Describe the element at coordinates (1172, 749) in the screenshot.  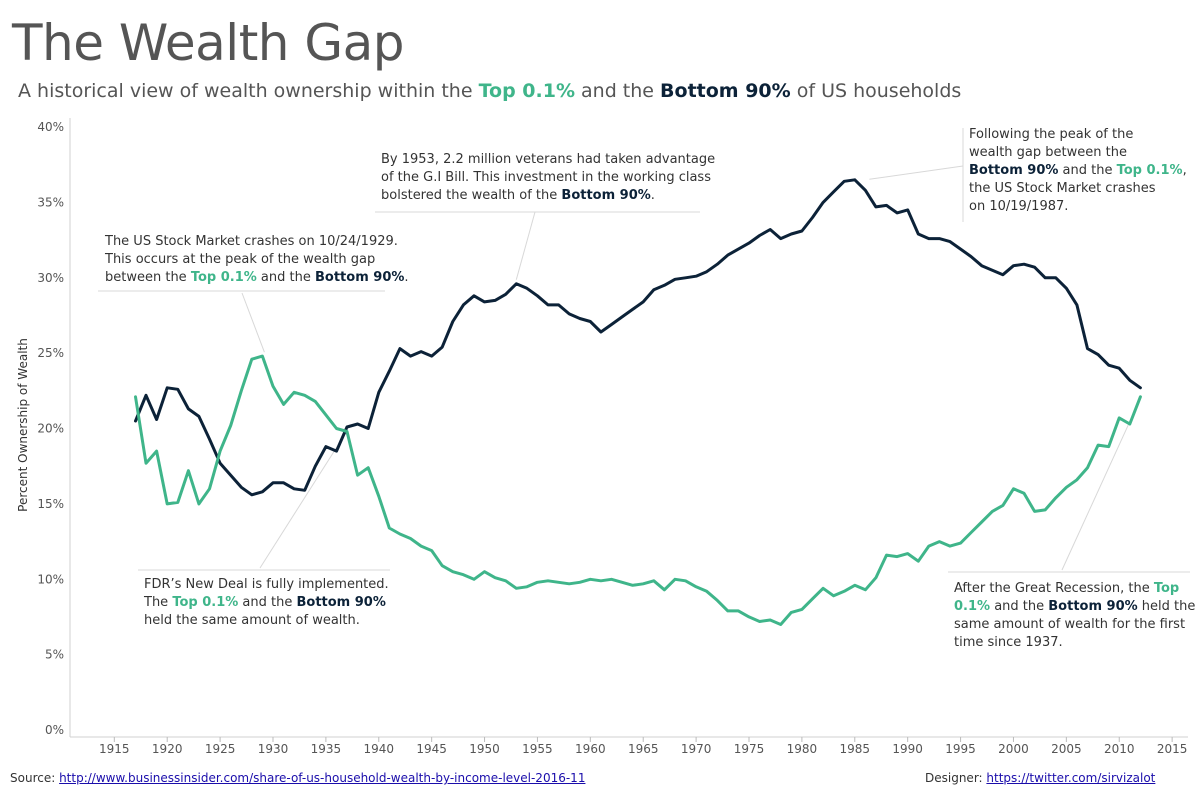
I see `x-tick-label: 2015` at that location.